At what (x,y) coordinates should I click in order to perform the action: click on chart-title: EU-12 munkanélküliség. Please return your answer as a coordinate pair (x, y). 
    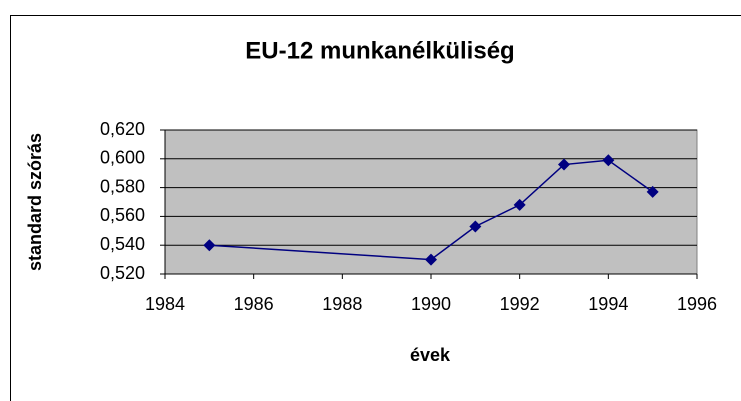
    Looking at the image, I should click on (379, 50).